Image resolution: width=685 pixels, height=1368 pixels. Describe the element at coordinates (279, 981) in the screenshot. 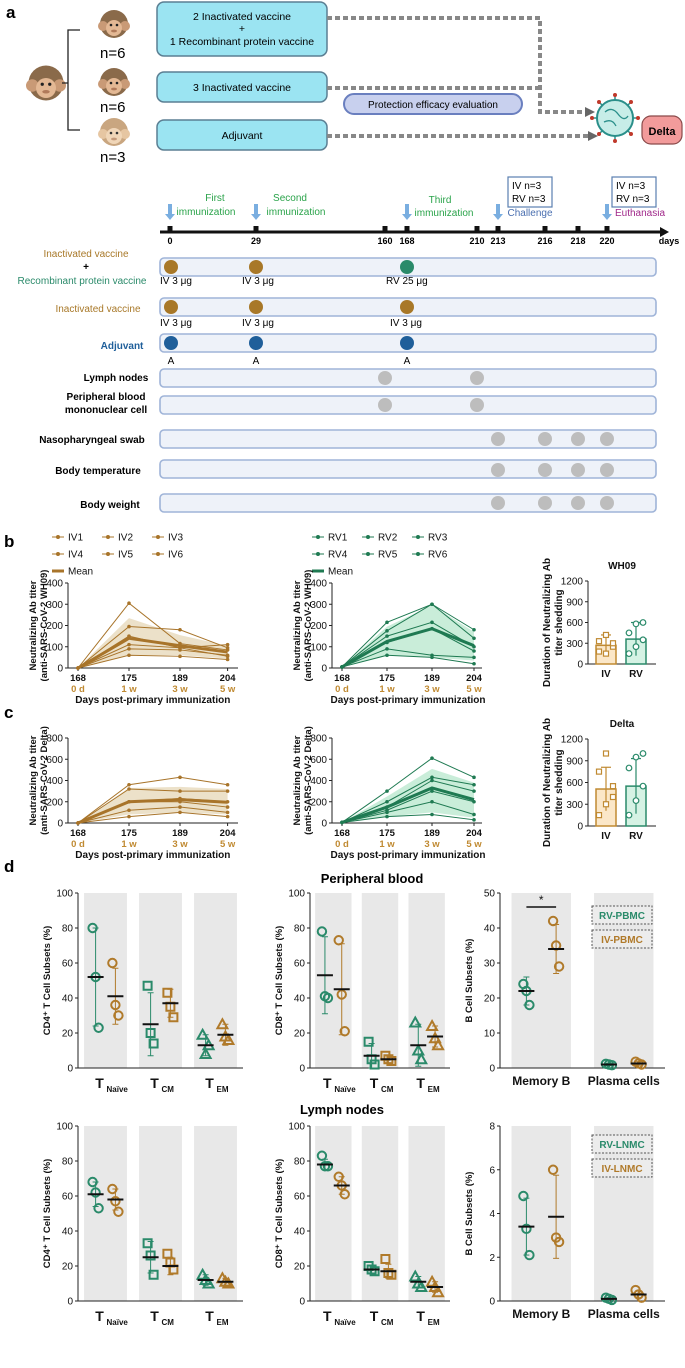

I see `y-axis-title: CD8⁺ T Cell Subsets (%)` at that location.